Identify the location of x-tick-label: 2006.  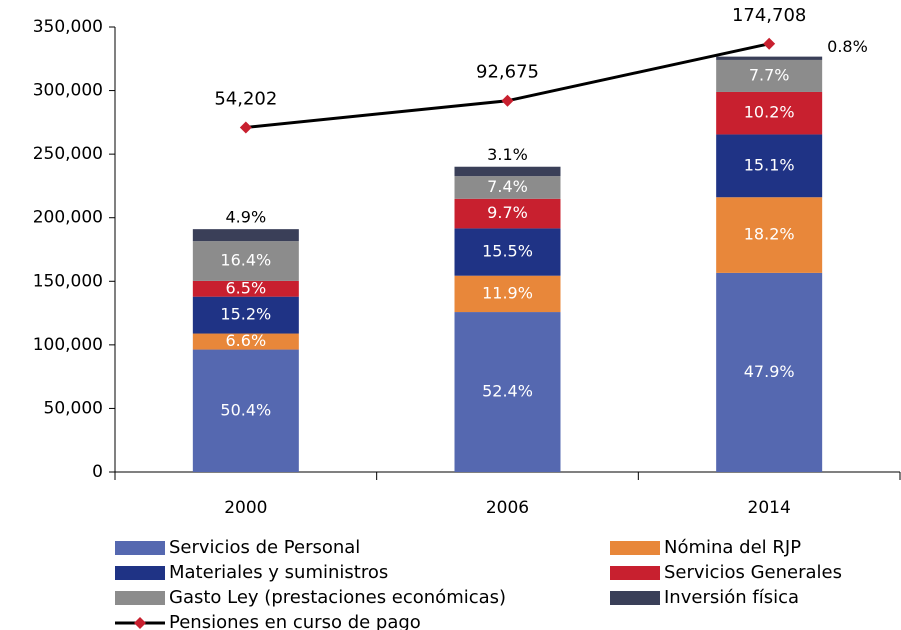
(507, 508).